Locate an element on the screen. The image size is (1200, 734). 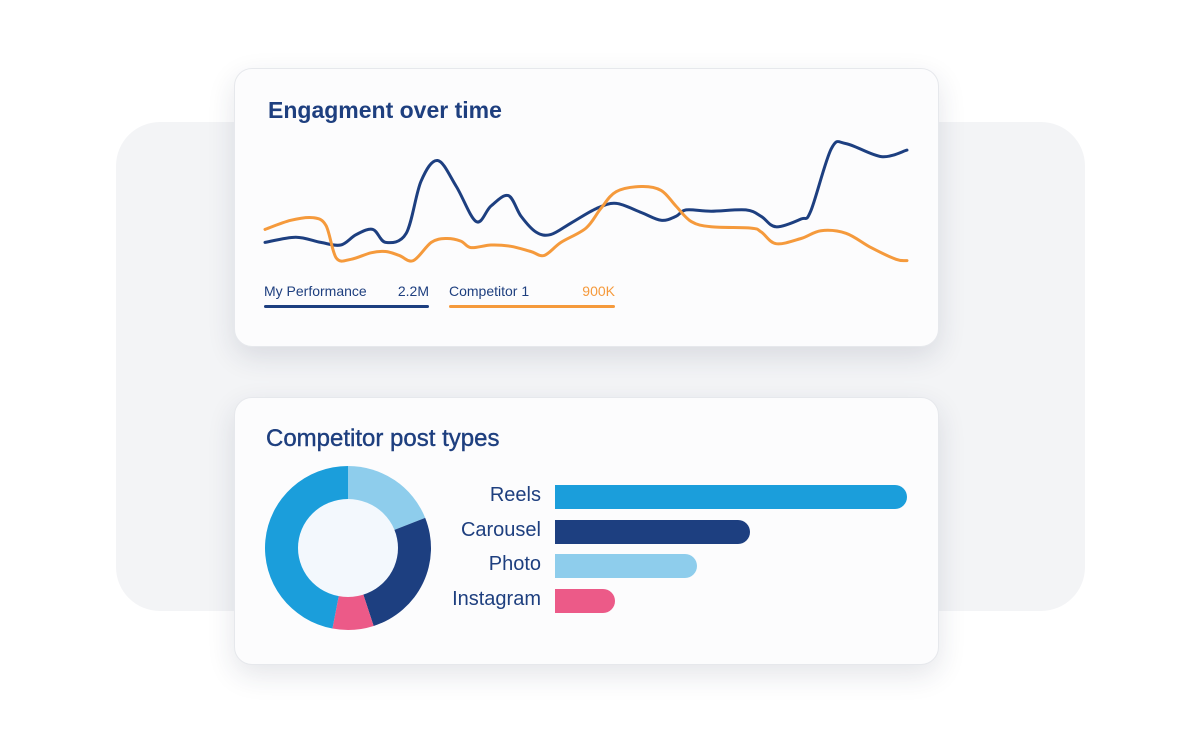
legend-name: Competitor 1 is located at coordinates (489, 291).